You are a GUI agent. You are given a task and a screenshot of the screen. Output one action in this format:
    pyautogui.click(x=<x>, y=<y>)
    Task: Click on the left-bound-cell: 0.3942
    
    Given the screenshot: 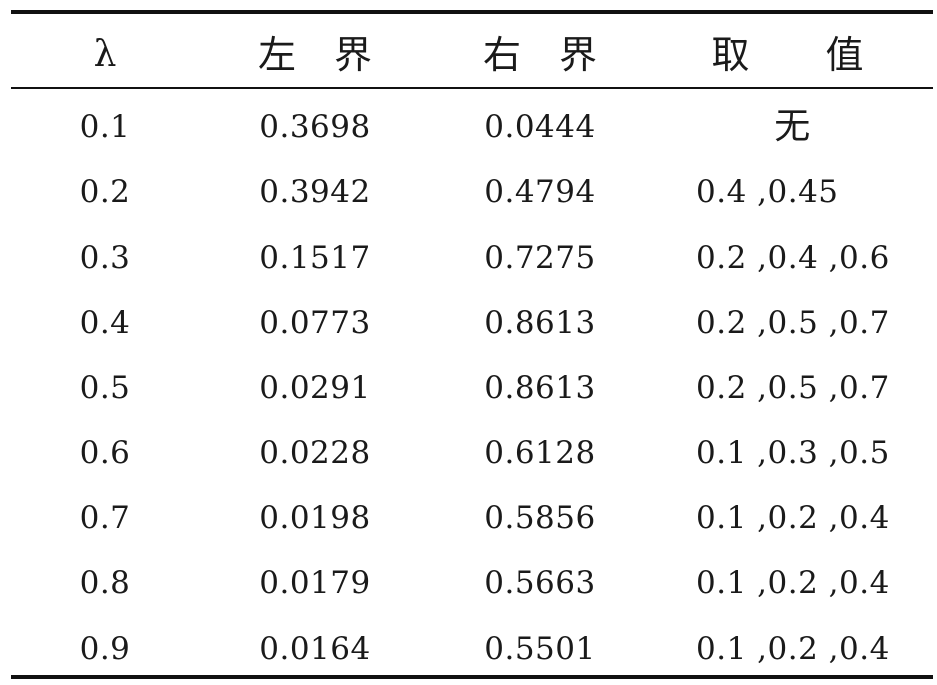 What is the action you would take?
    pyautogui.click(x=315, y=192)
    